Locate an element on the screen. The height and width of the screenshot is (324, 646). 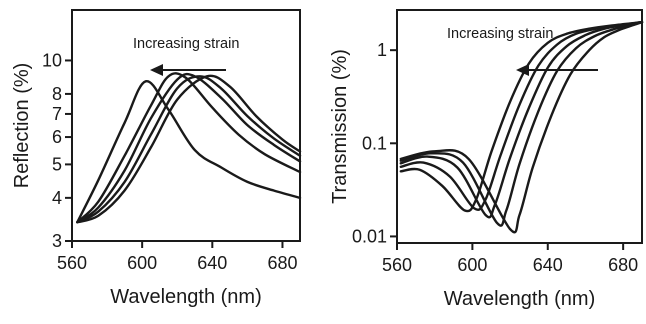
y-tick-label: 4 is located at coordinates (57, 198).